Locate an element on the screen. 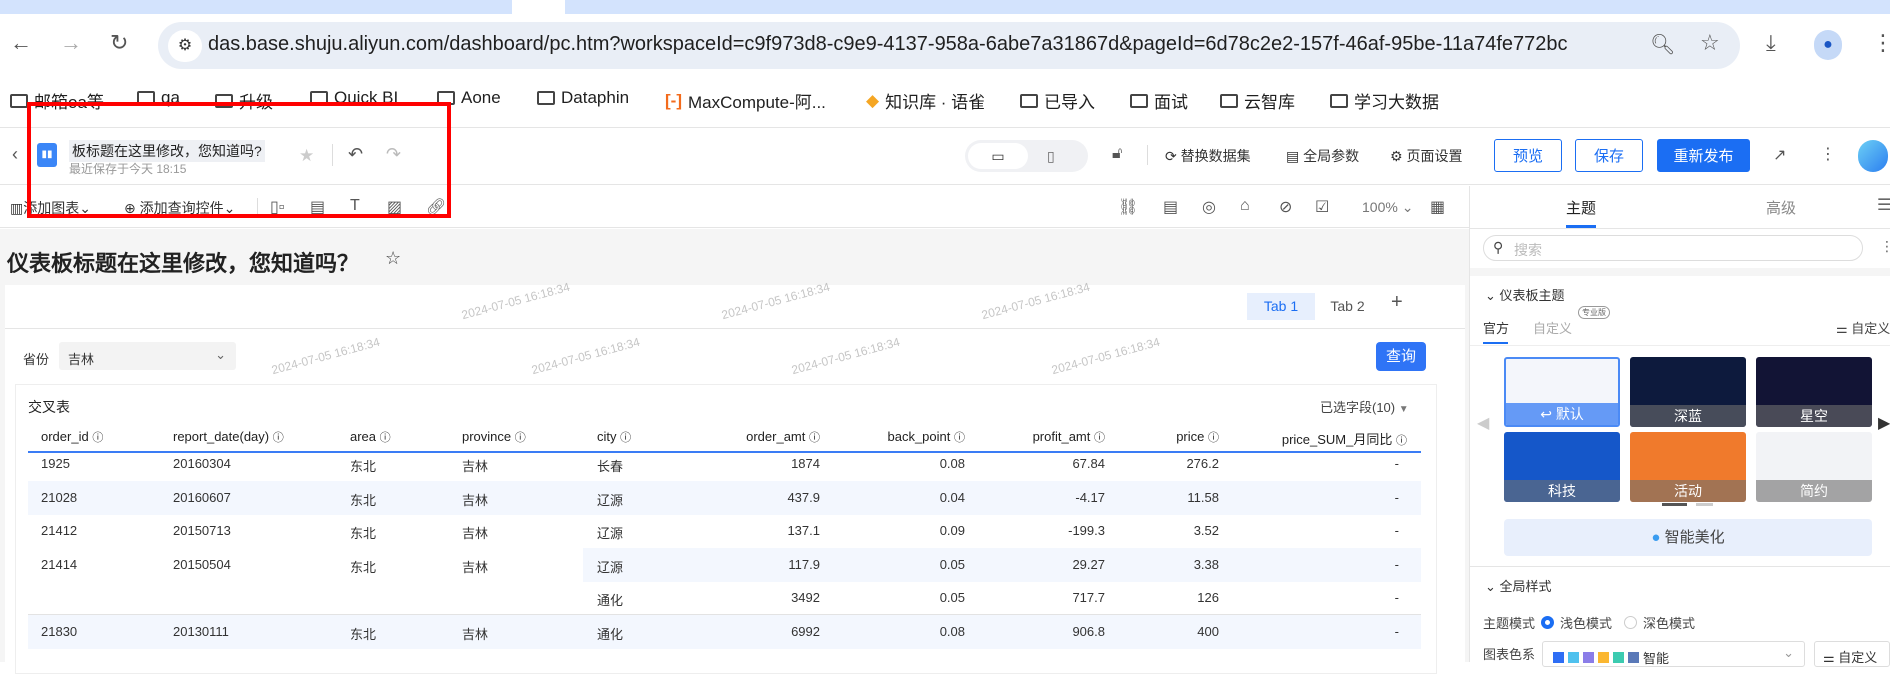  bookmark: 面试 is located at coordinates (1159, 100).